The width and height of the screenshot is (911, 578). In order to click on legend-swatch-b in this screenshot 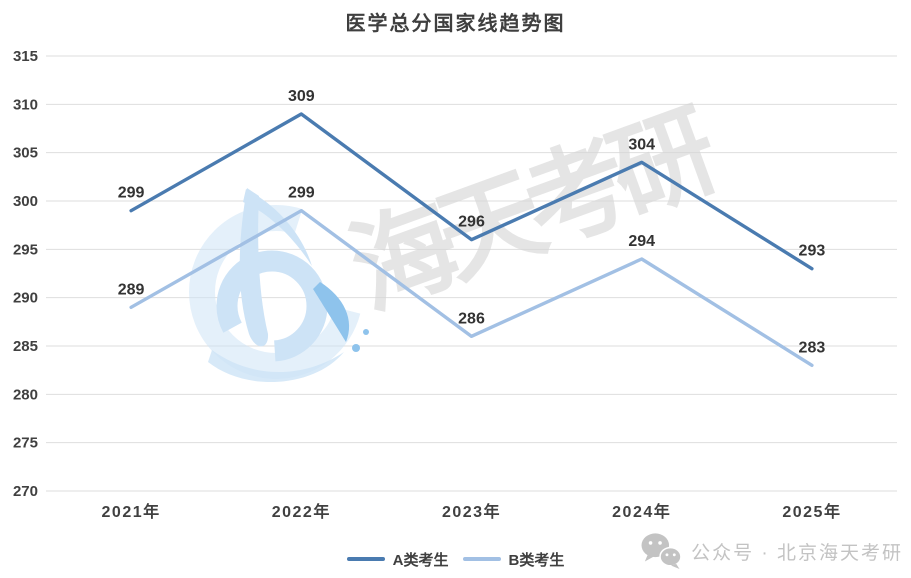, I will do `click(481, 559)`.